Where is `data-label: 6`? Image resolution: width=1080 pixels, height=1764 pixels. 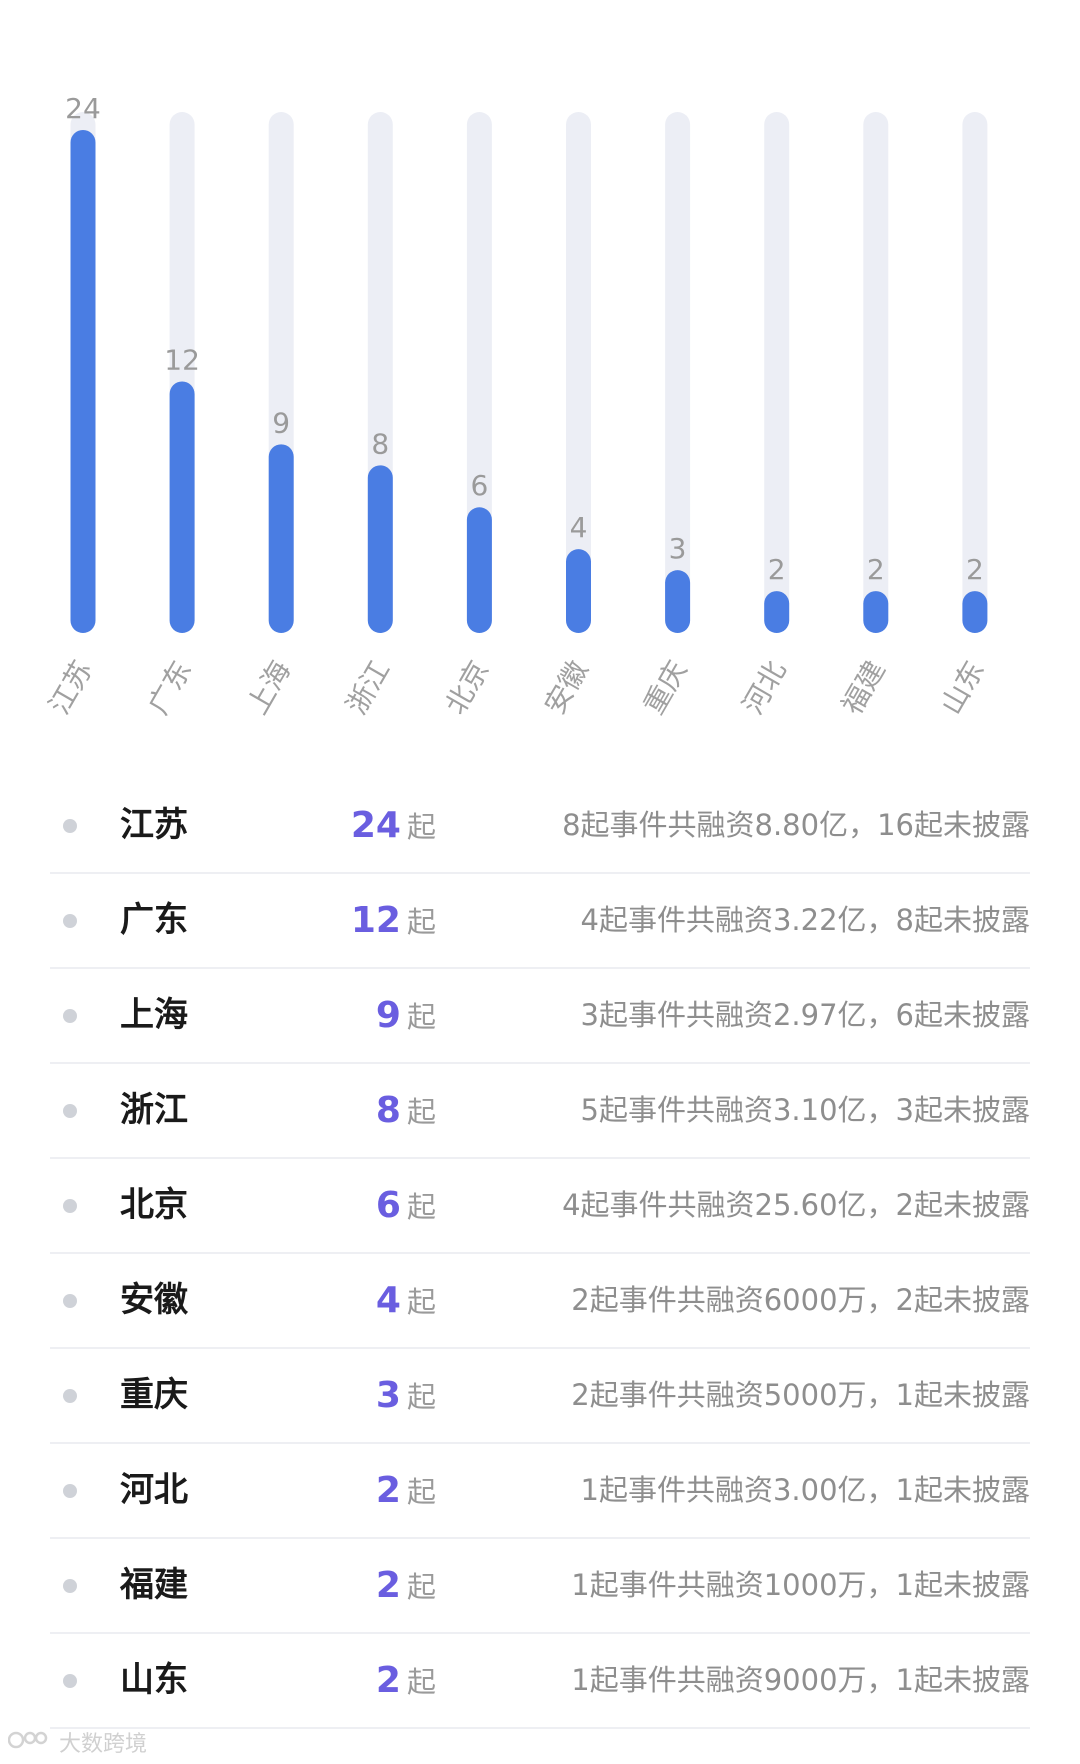
data-label: 6 is located at coordinates (479, 485).